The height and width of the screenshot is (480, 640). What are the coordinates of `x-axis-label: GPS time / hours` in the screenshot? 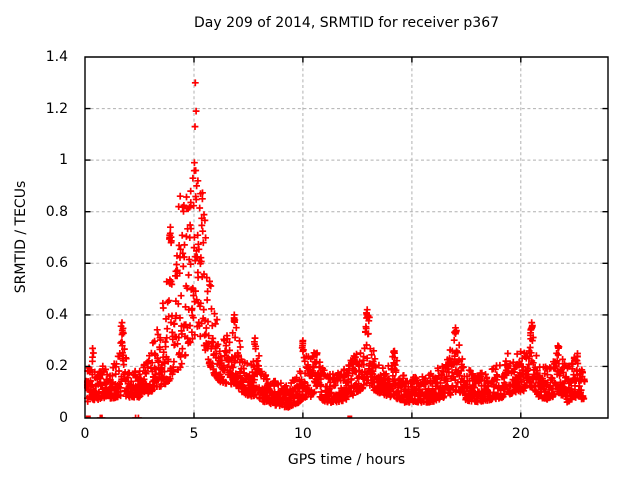 It's located at (346, 460).